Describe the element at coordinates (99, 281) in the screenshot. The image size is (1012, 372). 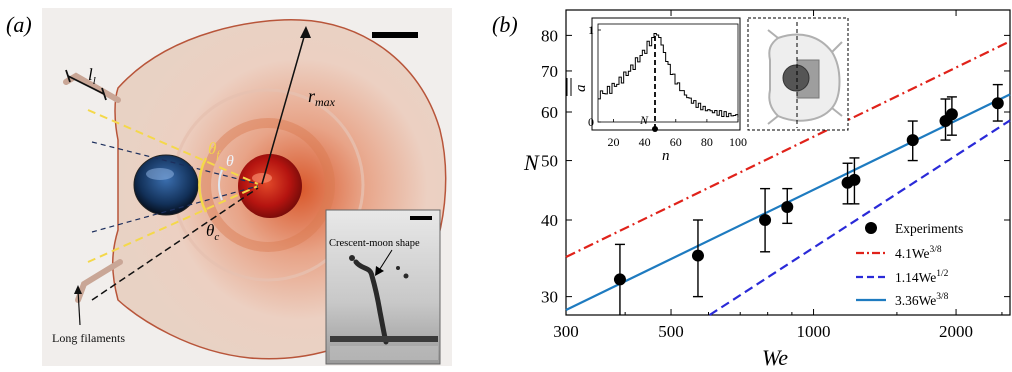
I see `long-filament-bottom` at that location.